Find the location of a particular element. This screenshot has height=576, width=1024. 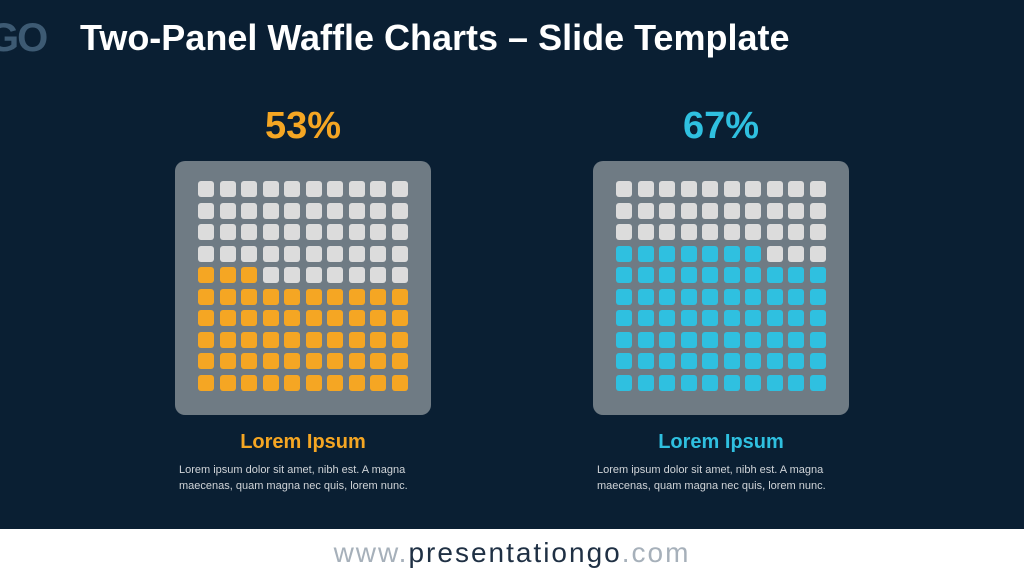

footer-prefix: www. is located at coordinates (371, 552).